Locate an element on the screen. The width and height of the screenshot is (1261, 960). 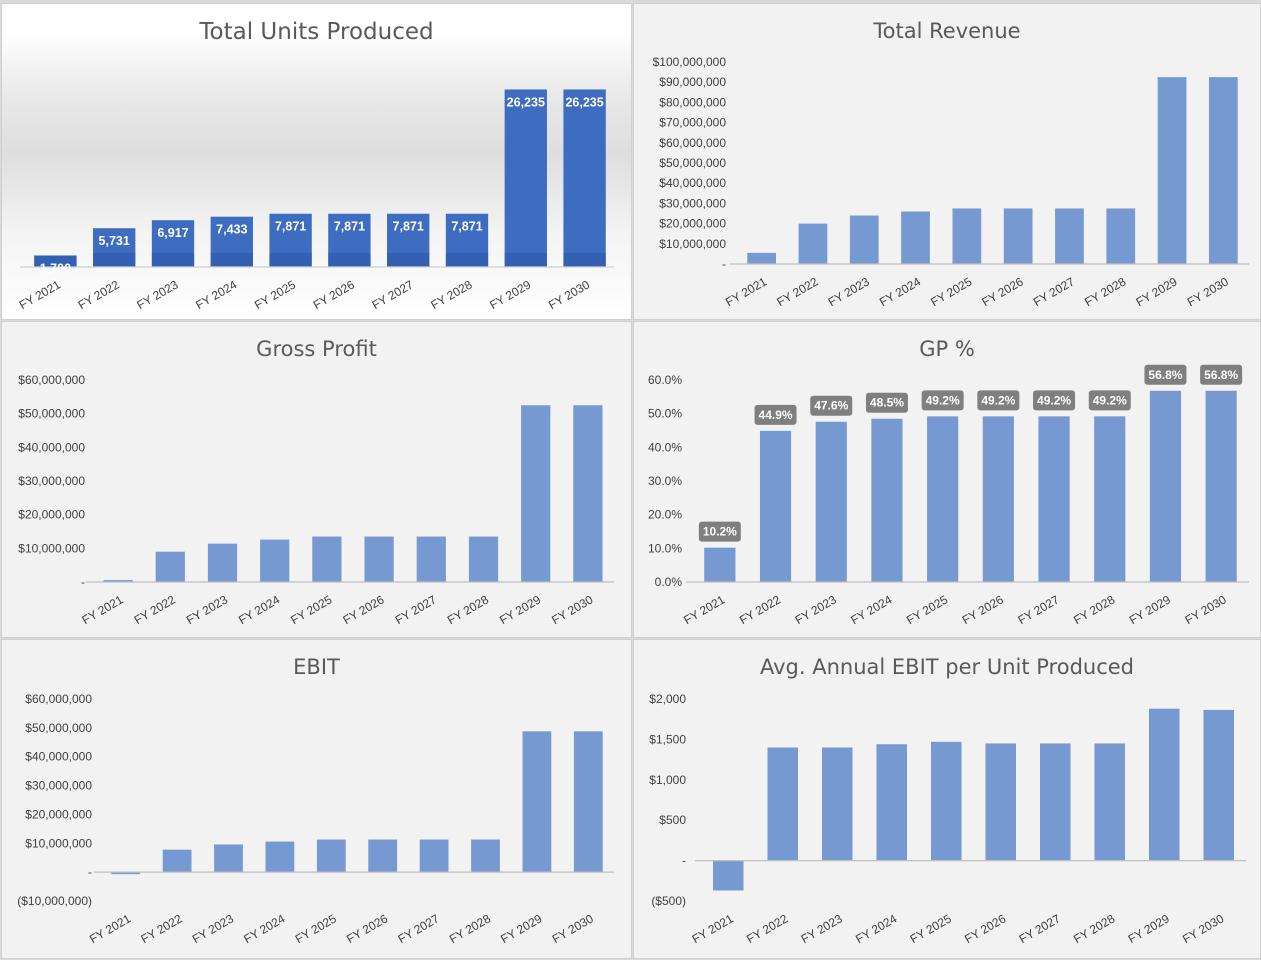
data-label: 48.5% is located at coordinates (887, 403).